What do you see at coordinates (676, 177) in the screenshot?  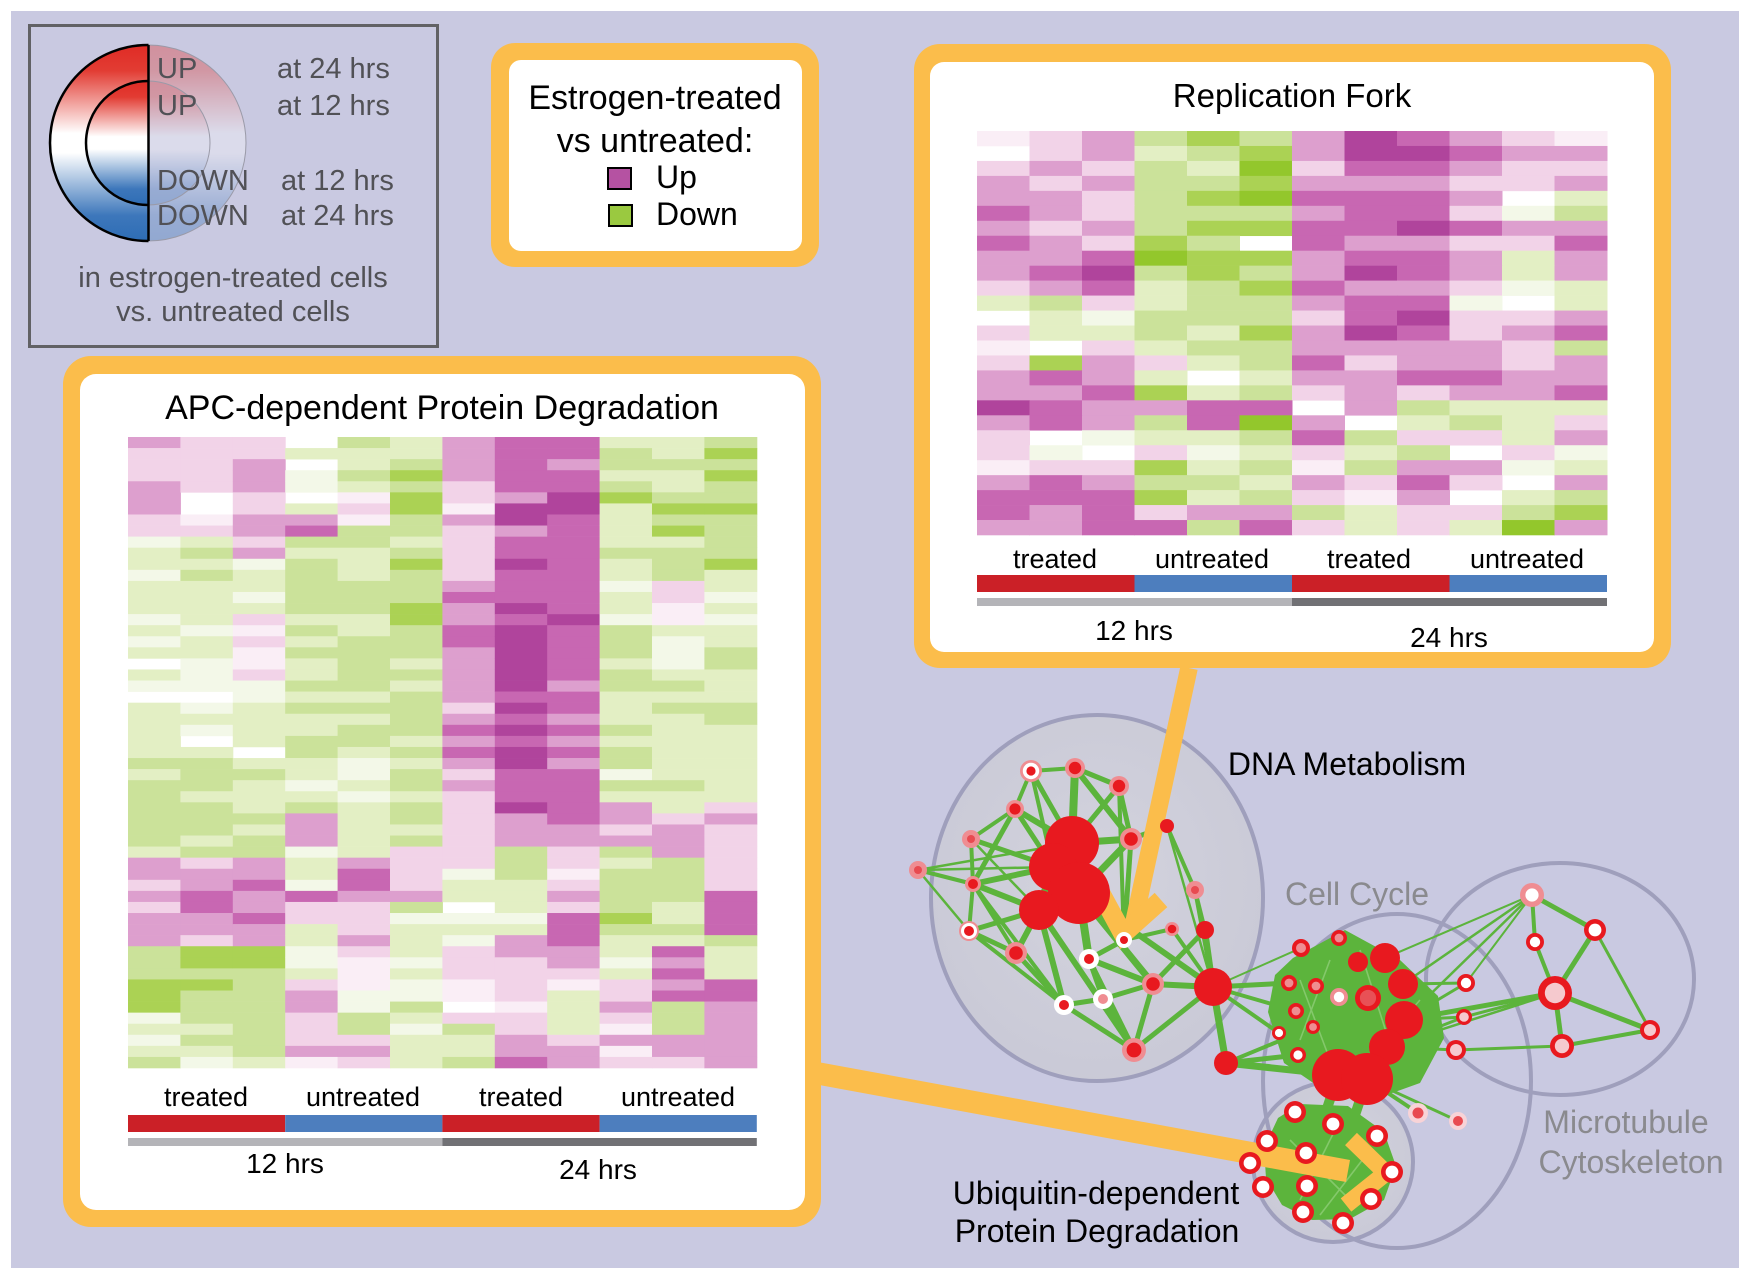 I see `svg-text: Up` at bounding box center [676, 177].